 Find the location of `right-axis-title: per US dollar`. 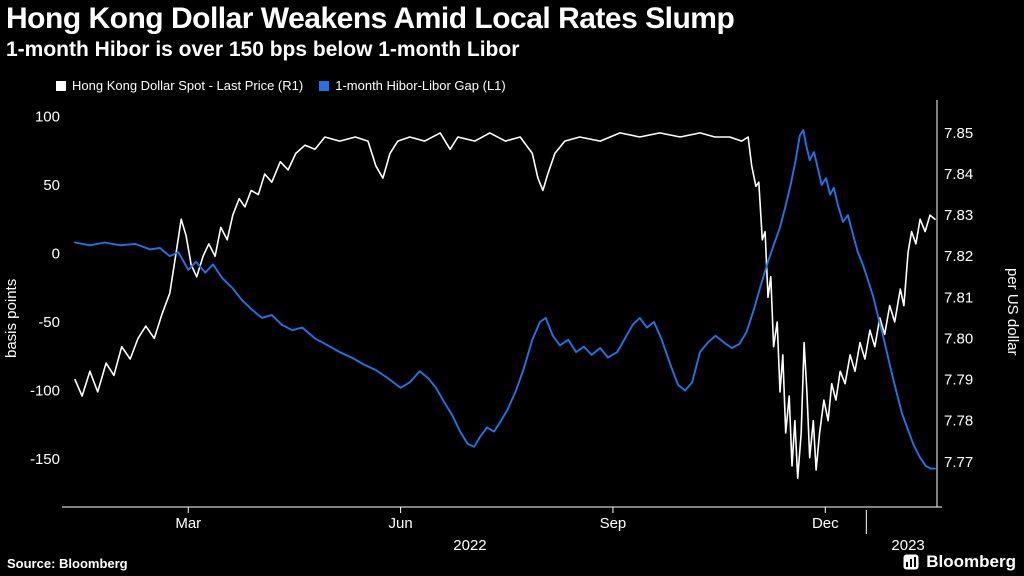

right-axis-title: per US dollar is located at coordinates (1012, 312).